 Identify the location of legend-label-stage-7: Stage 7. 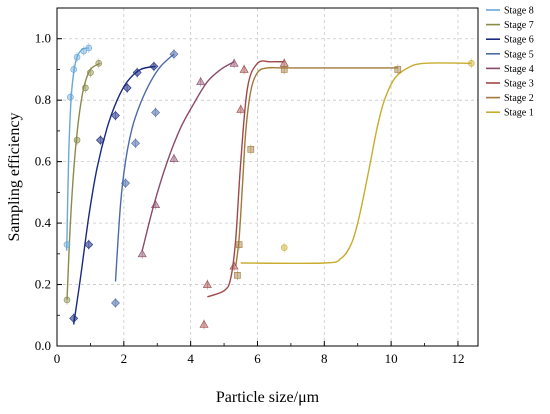
(519, 25).